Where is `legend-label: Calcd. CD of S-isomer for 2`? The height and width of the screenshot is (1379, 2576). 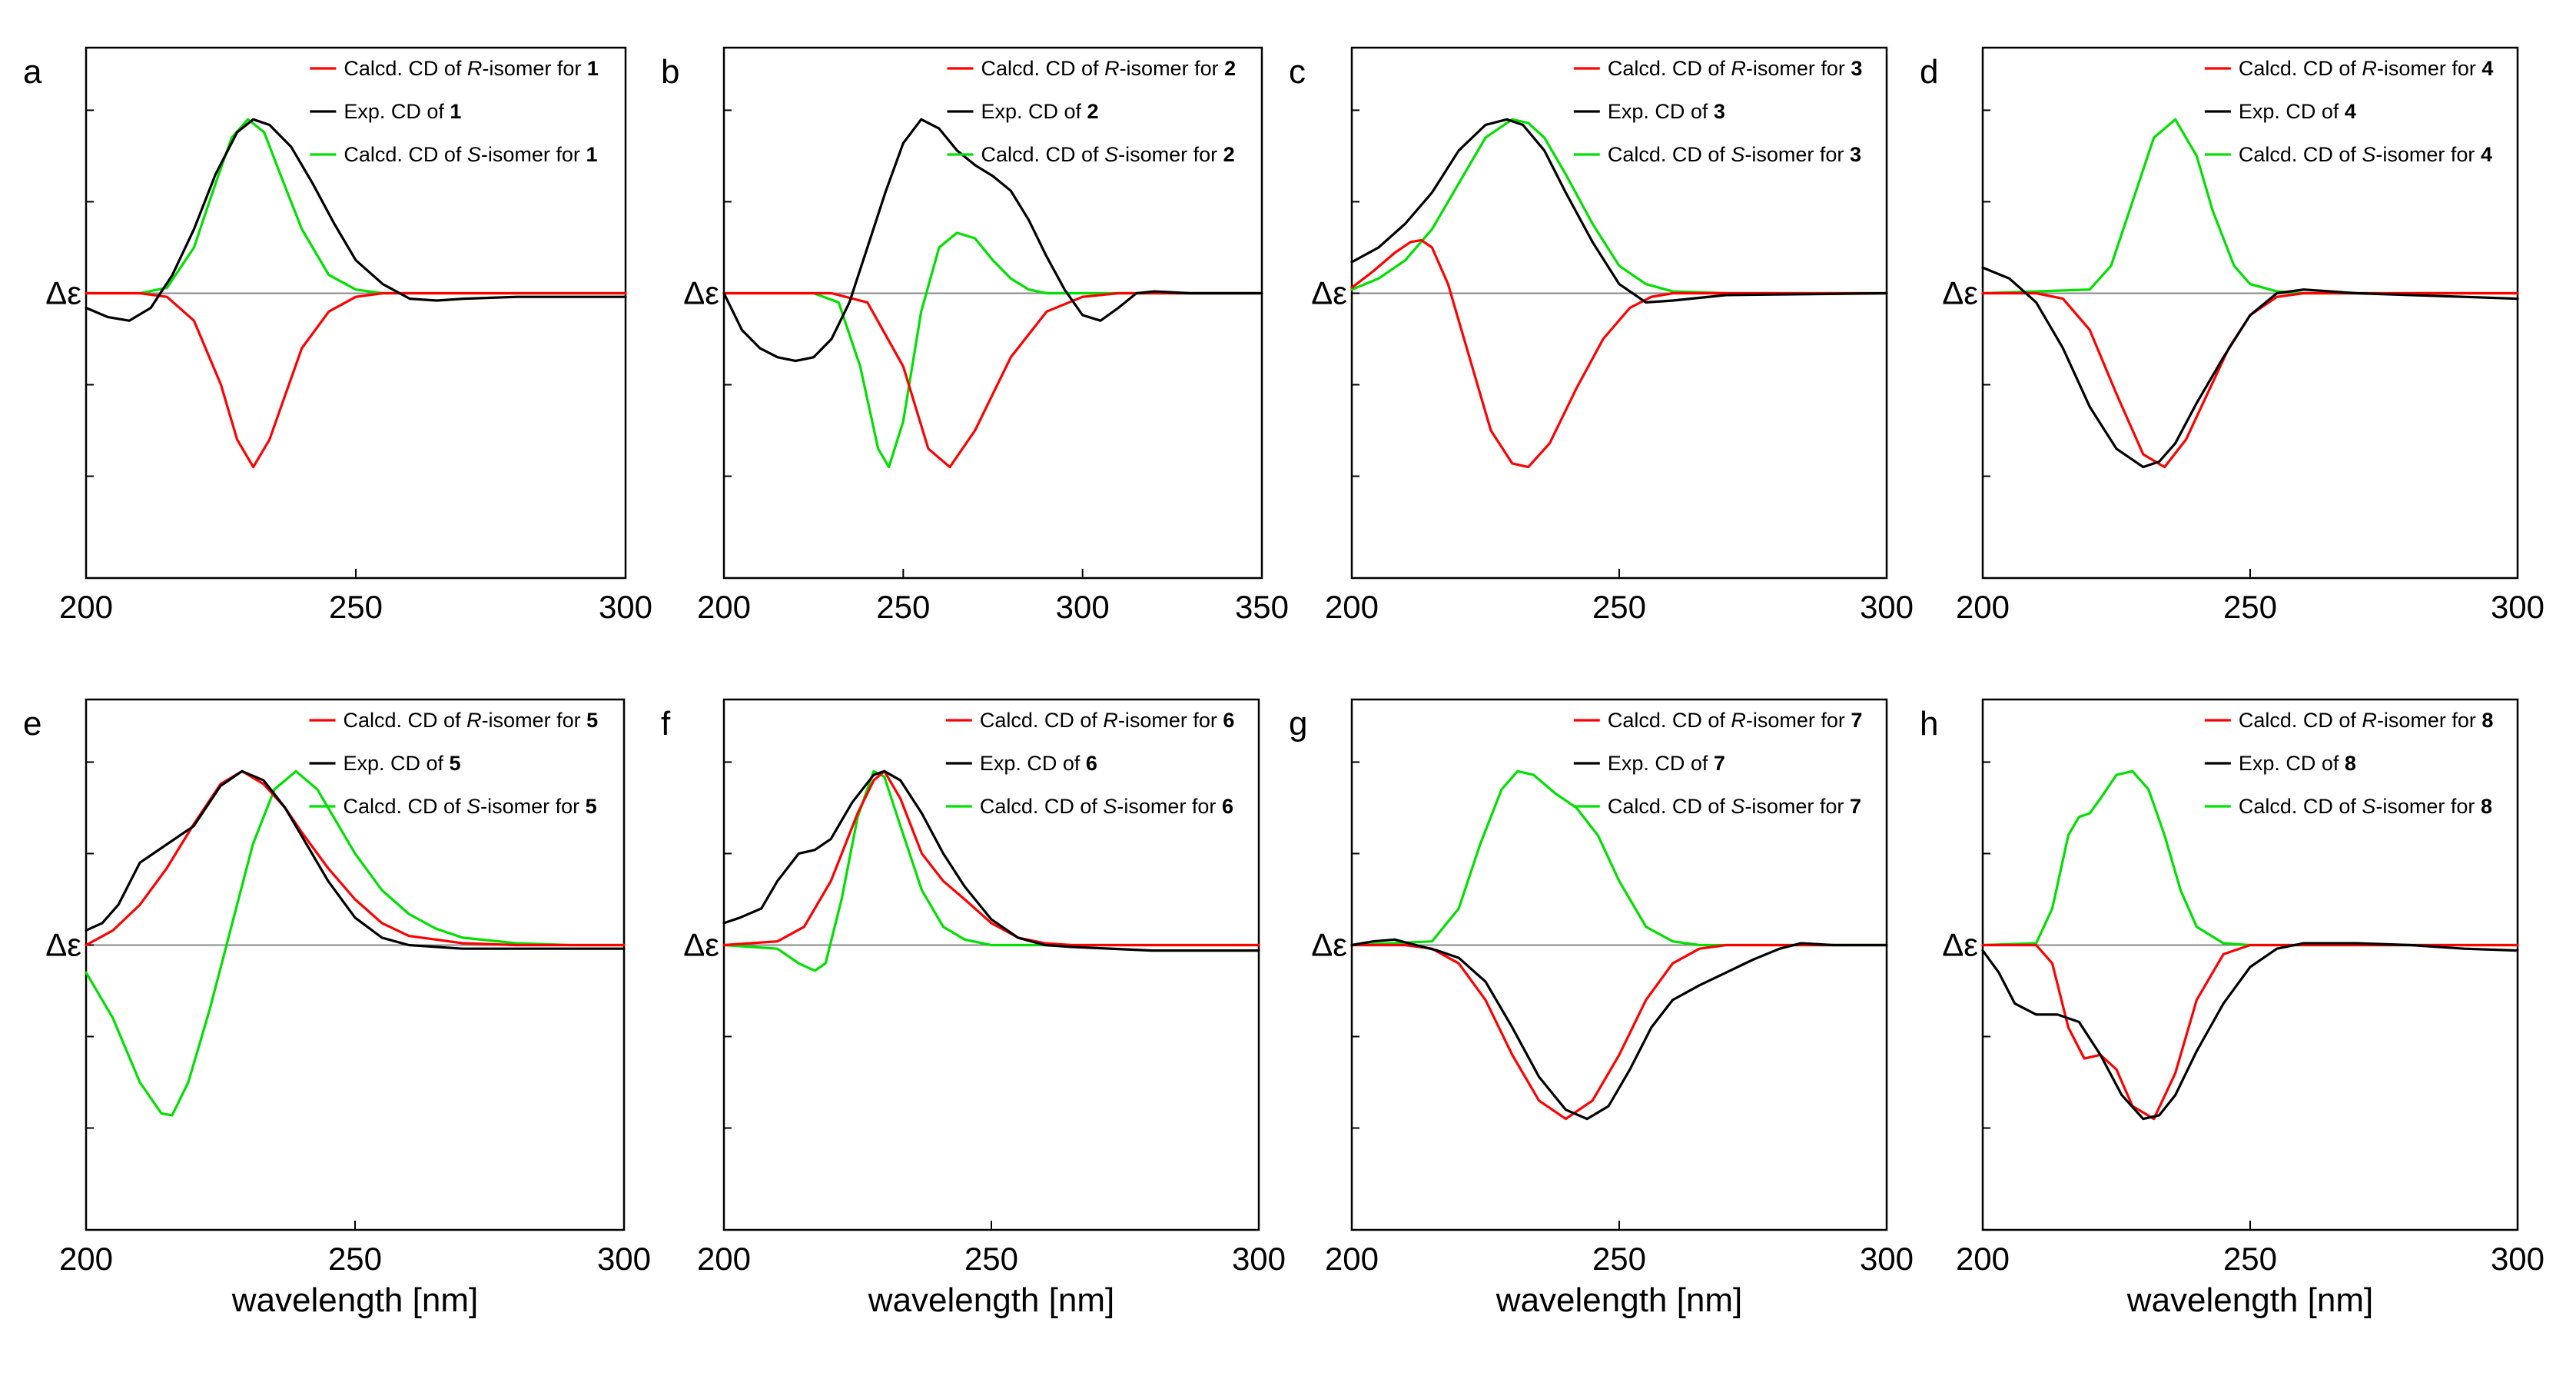
legend-label: Calcd. CD of S-isomer for 2 is located at coordinates (1108, 155).